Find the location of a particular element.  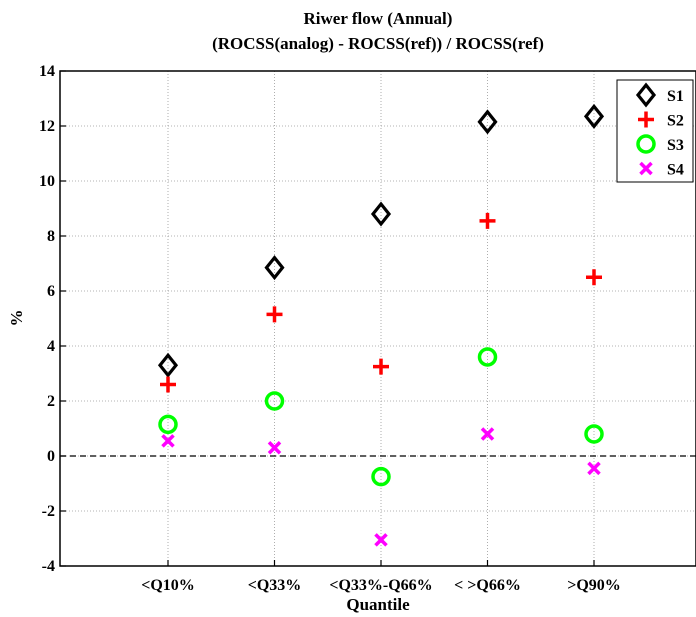

x-tick-label: < >Q66% is located at coordinates (487, 585).